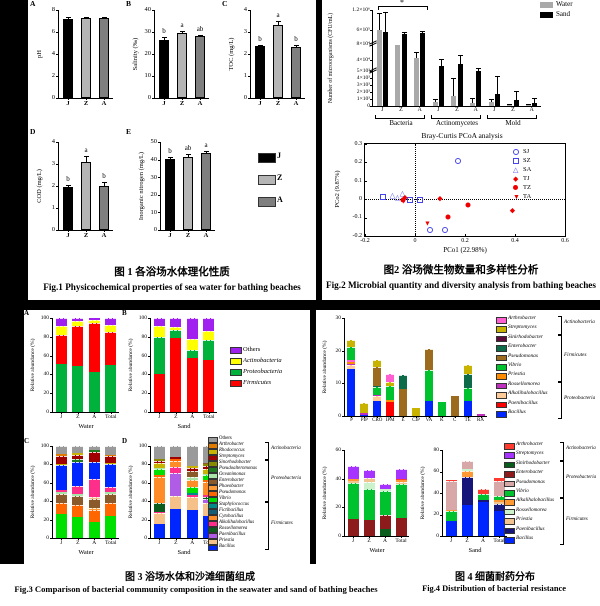  What do you see at coordinates (232, 534) in the screenshot?
I see `legend-label: Paenibacillus` at bounding box center [232, 534].